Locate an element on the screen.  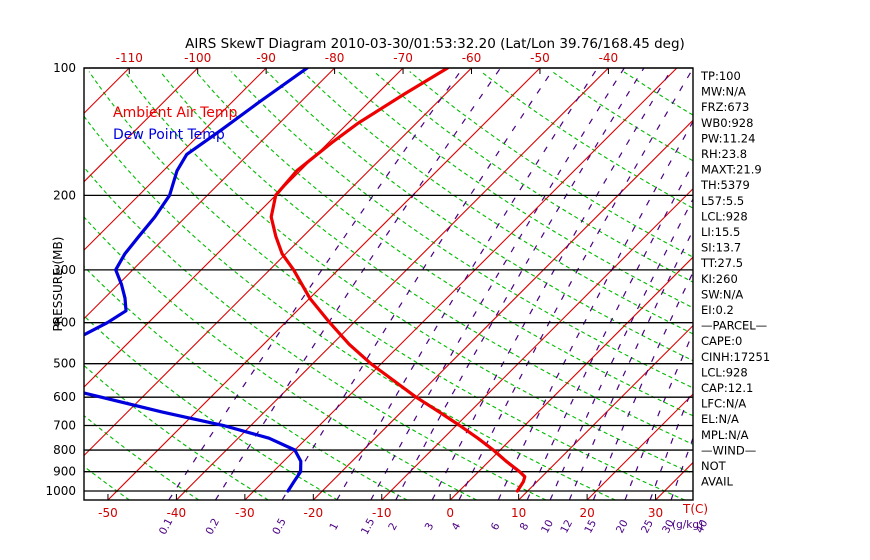
parameter-item: TP:100 is located at coordinates (720, 76).